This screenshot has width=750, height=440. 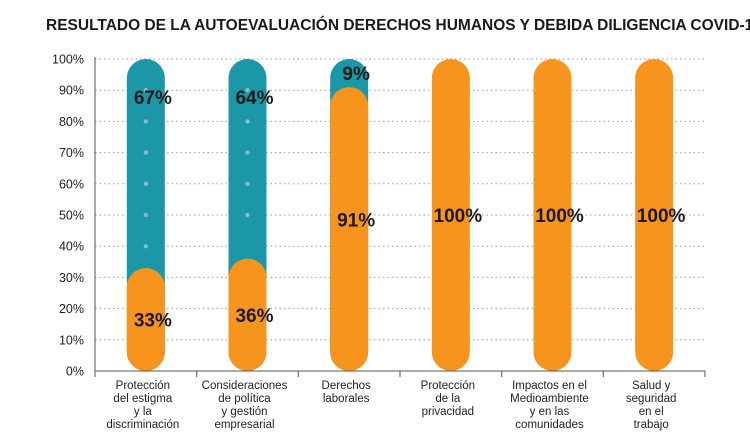 I want to click on y-tick-label: 80%, so click(x=71, y=122).